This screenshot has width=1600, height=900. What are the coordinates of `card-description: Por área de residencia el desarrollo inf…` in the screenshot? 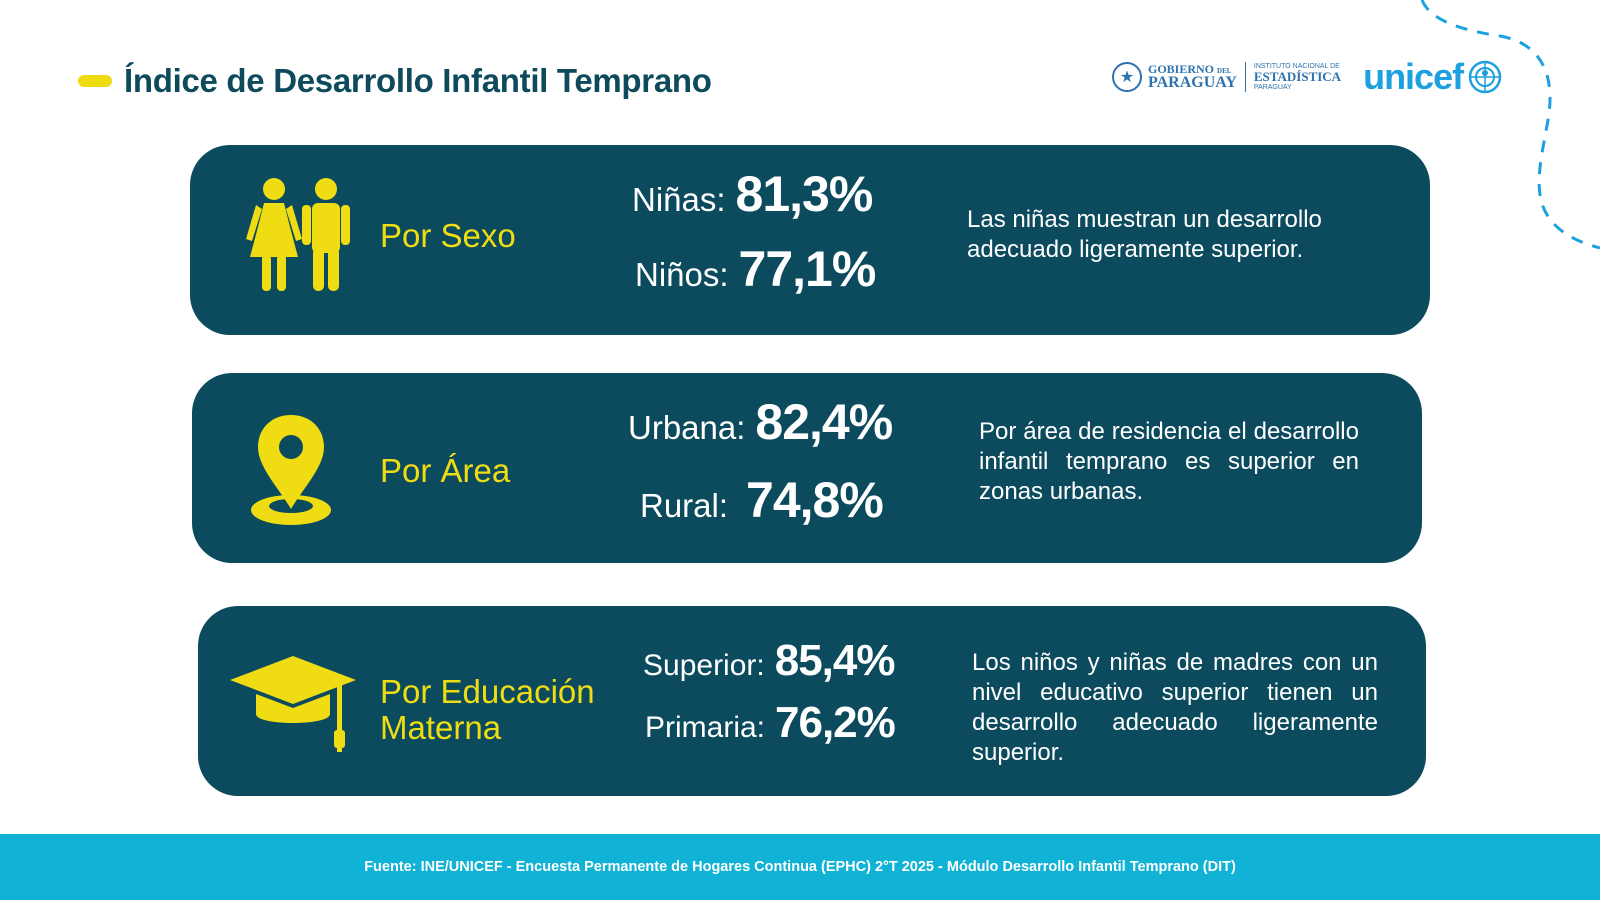 It's located at (1169, 461).